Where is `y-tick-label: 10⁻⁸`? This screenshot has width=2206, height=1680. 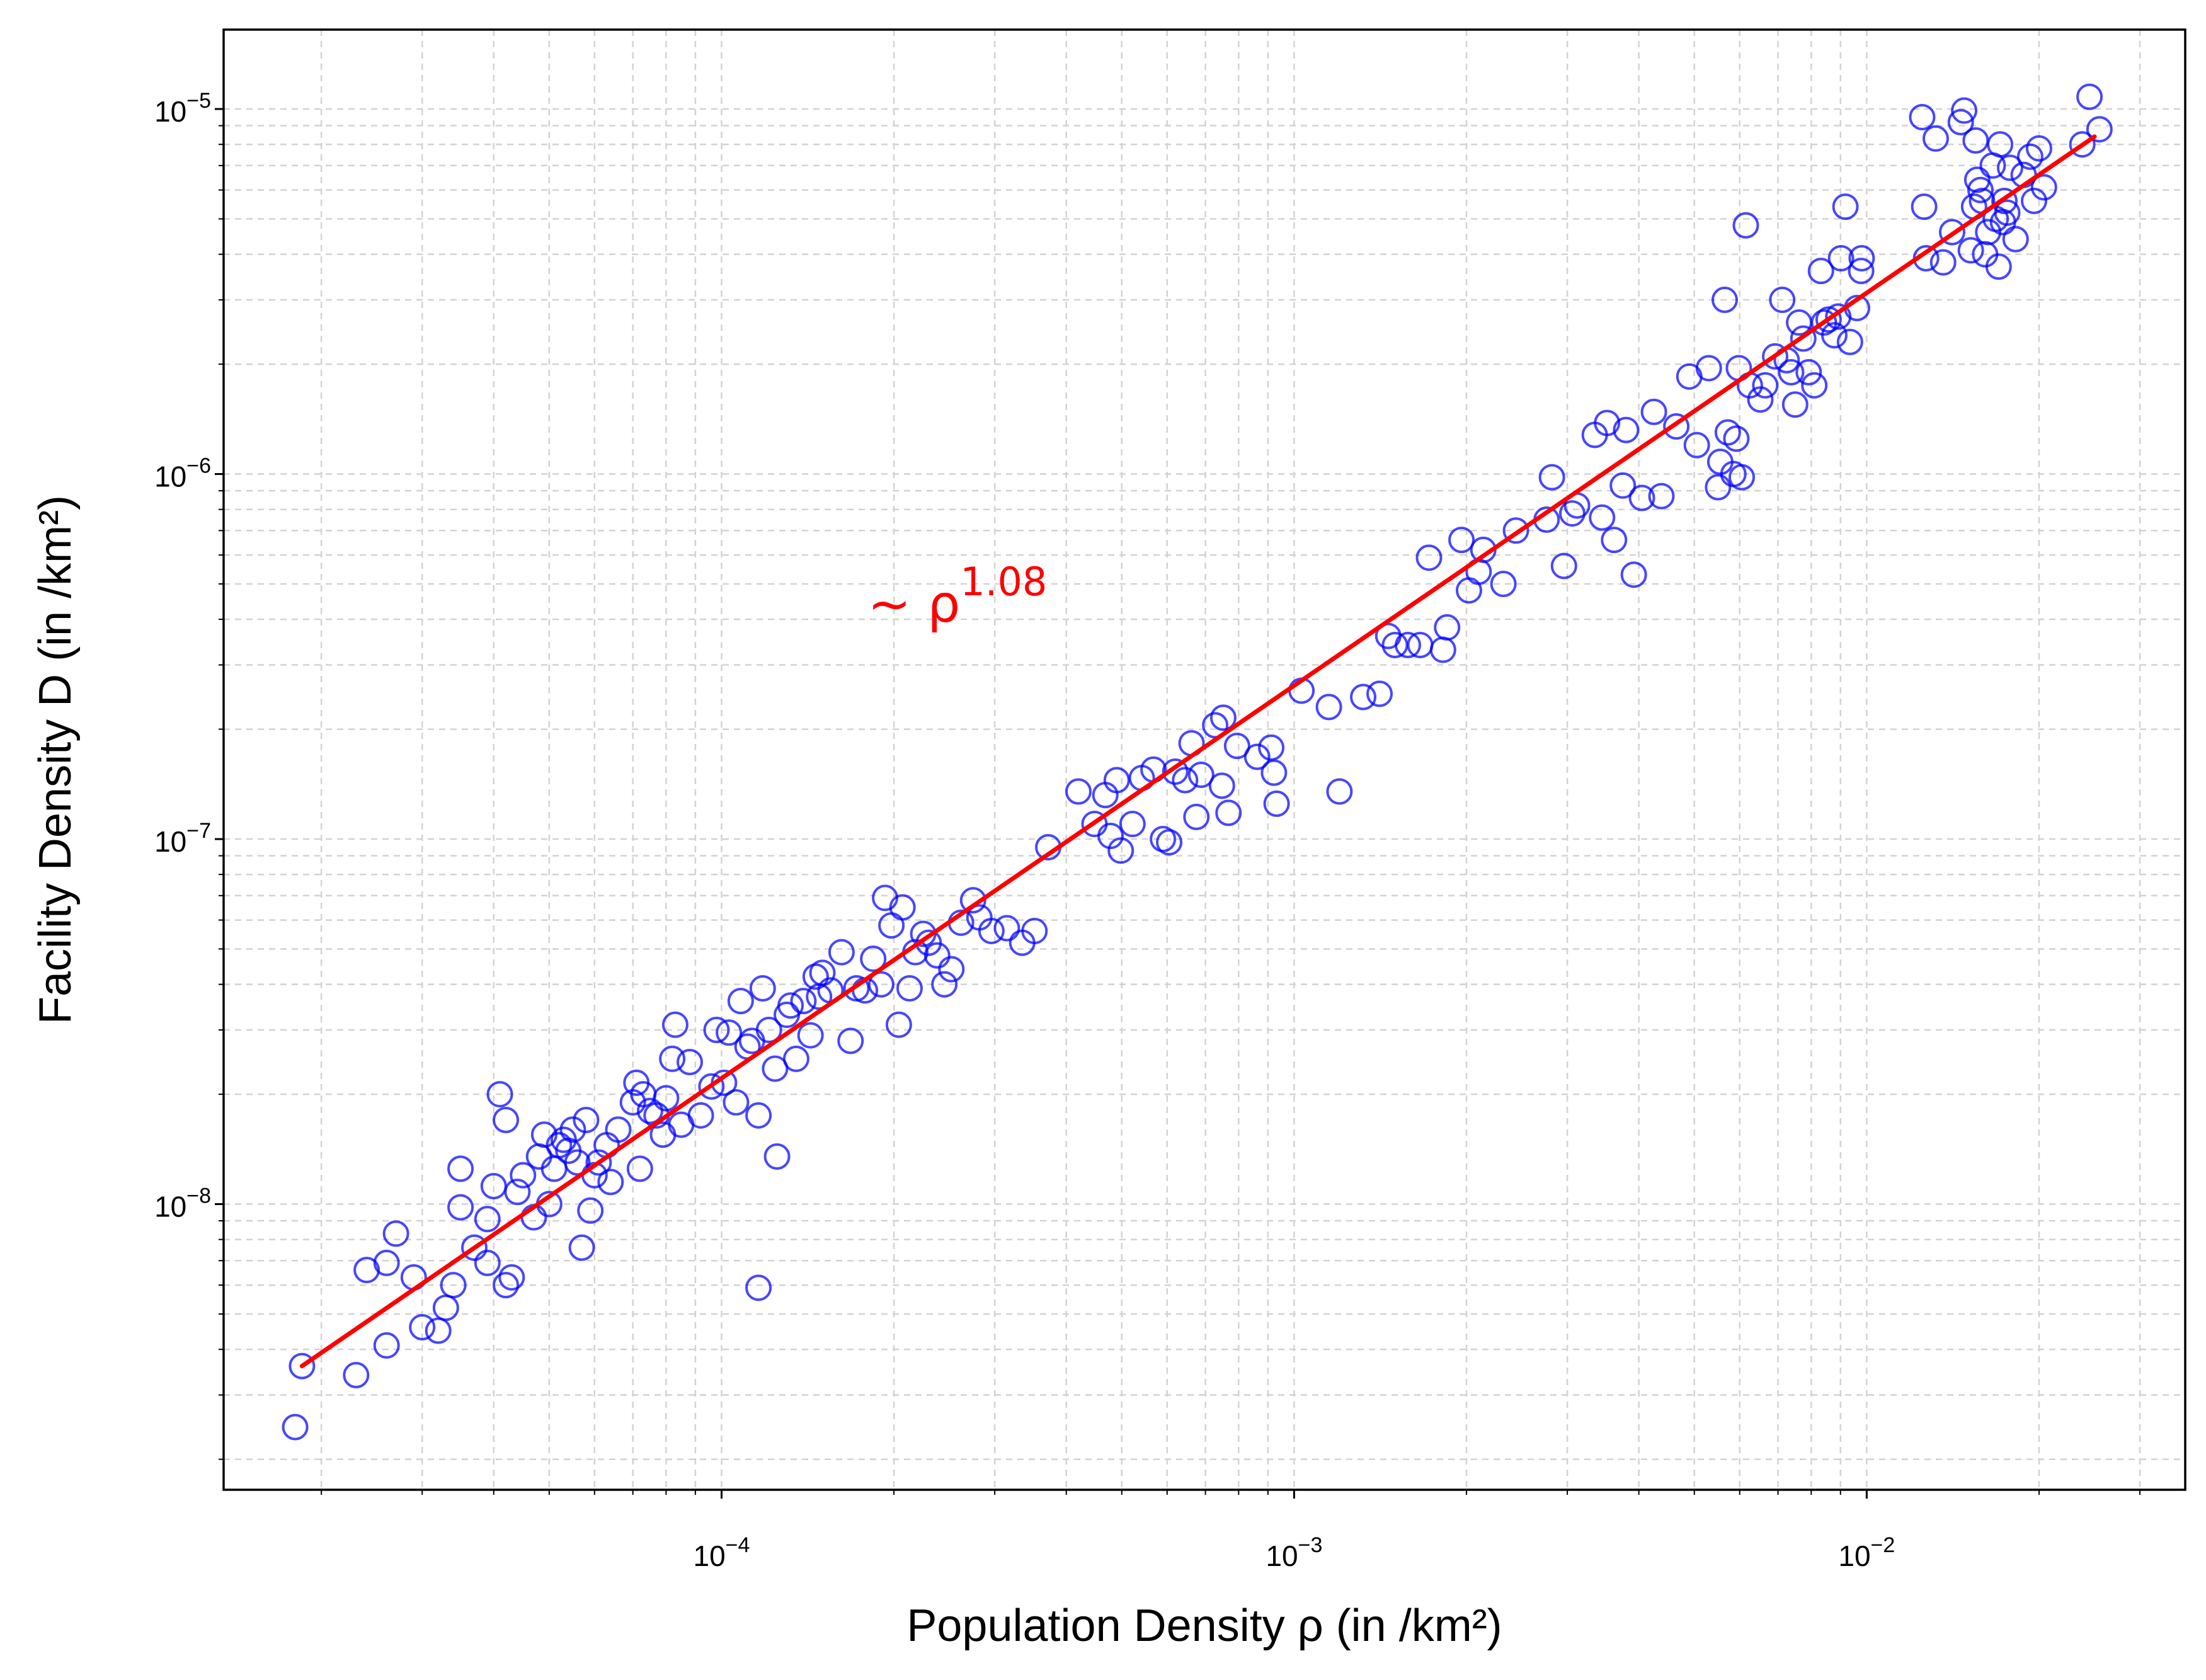 y-tick-label: 10⁻⁸ is located at coordinates (182, 1203).